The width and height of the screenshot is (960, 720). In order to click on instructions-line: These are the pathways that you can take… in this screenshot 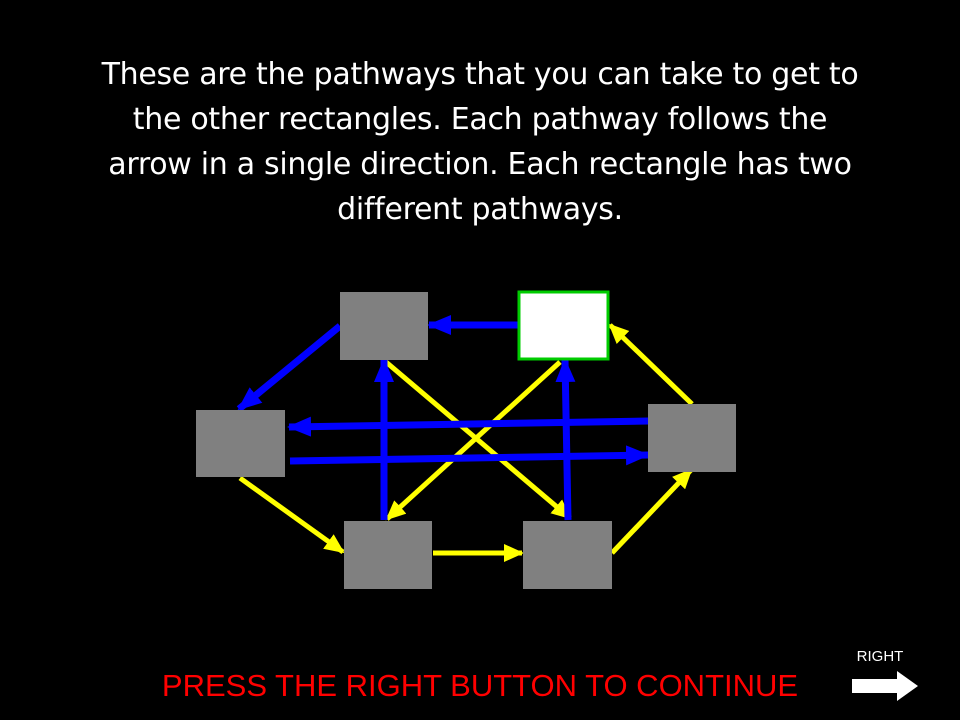, I will do `click(480, 74)`.